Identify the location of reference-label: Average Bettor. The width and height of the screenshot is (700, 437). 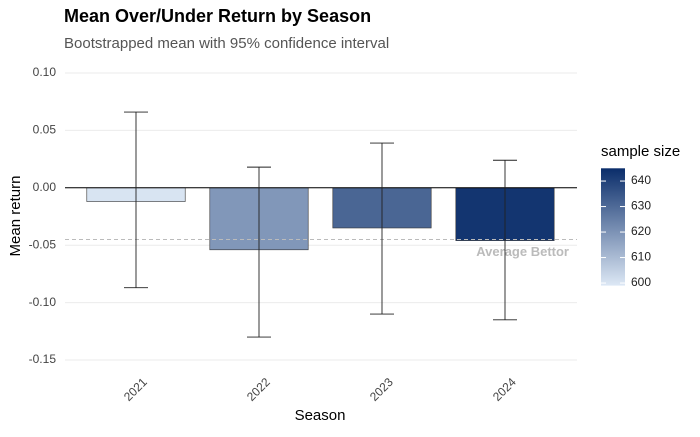
(522, 251).